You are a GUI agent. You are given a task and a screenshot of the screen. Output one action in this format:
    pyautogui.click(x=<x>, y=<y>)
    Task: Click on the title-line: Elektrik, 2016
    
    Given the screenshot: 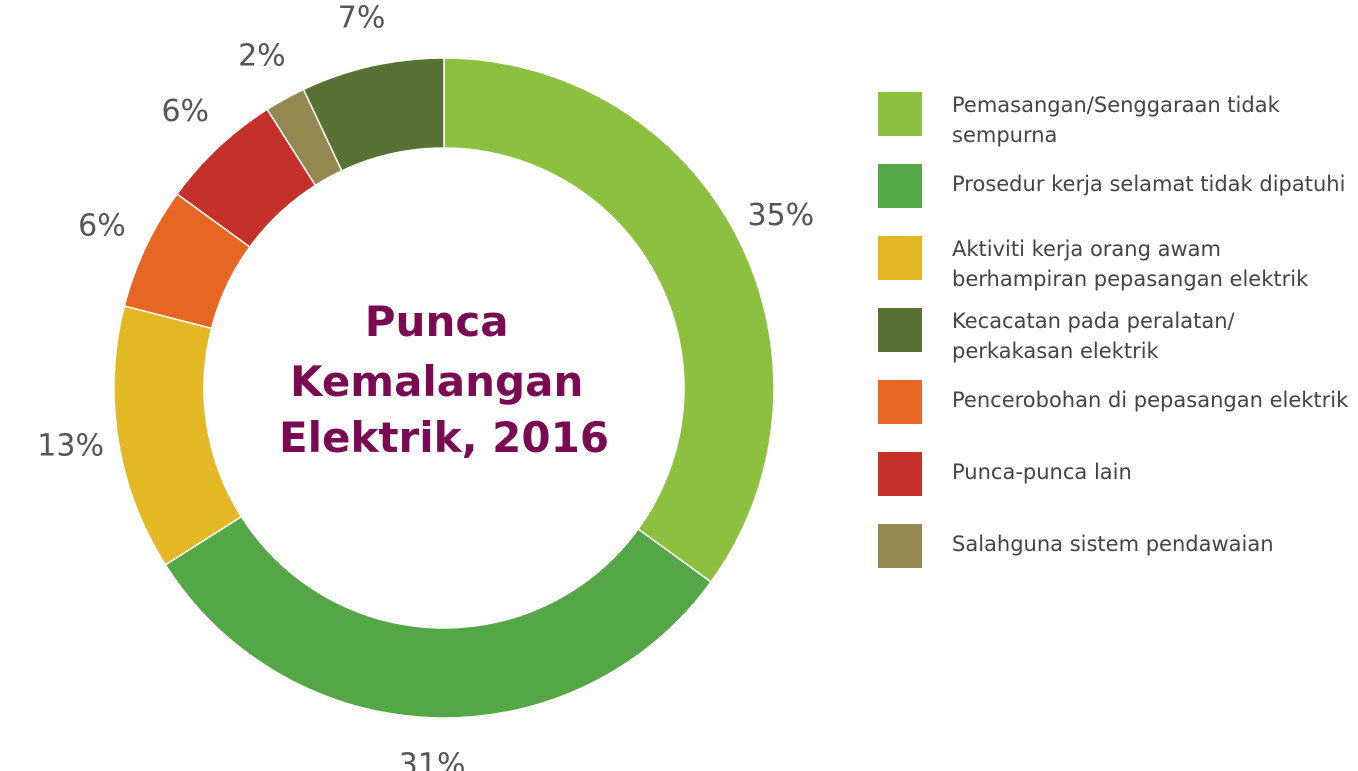 What is the action you would take?
    pyautogui.click(x=444, y=437)
    